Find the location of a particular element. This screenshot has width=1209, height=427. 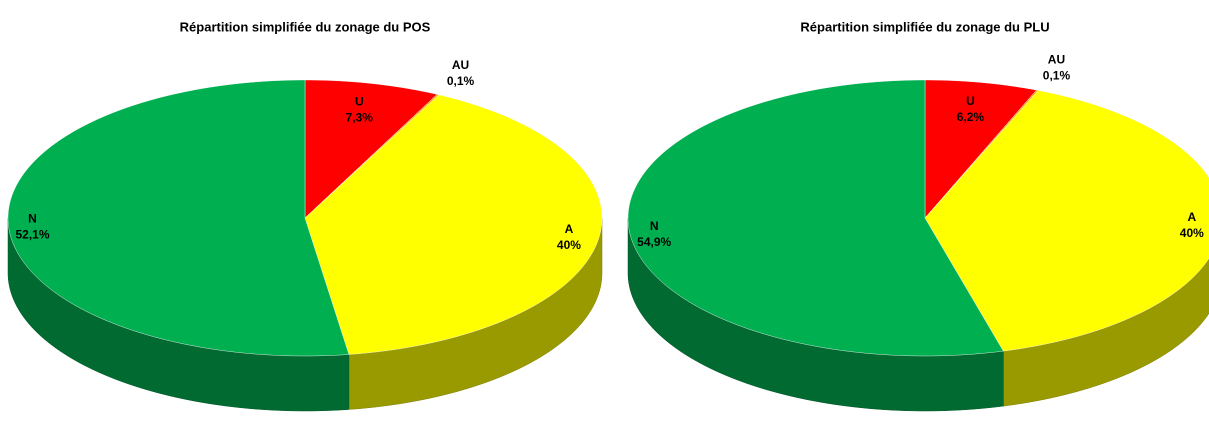

slice-value-label: 54,9% is located at coordinates (654, 242).